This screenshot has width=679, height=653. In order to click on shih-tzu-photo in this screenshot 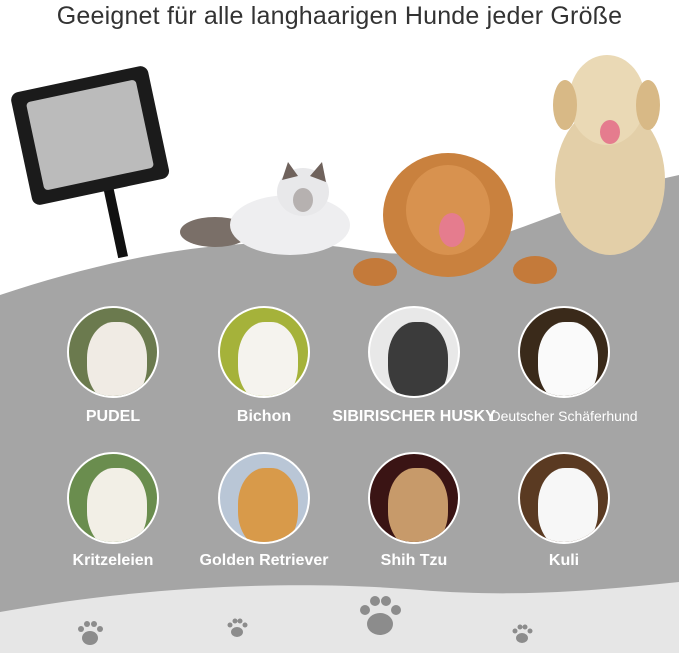, I will do `click(414, 498)`.